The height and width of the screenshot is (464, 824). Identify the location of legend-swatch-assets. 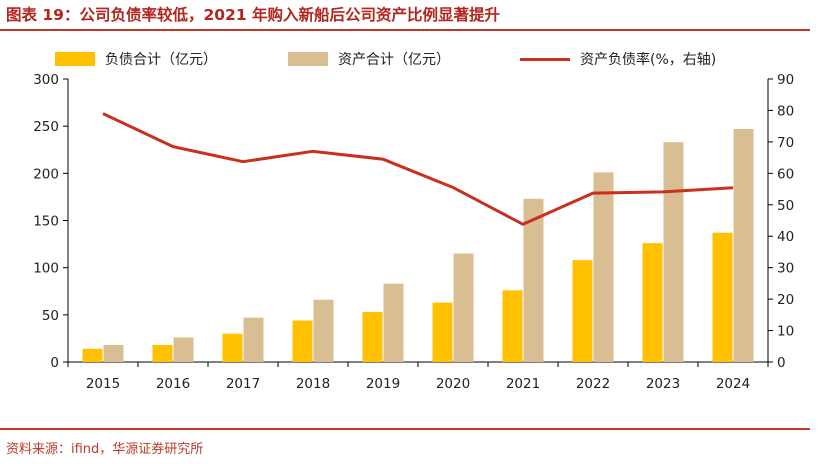
(308, 59).